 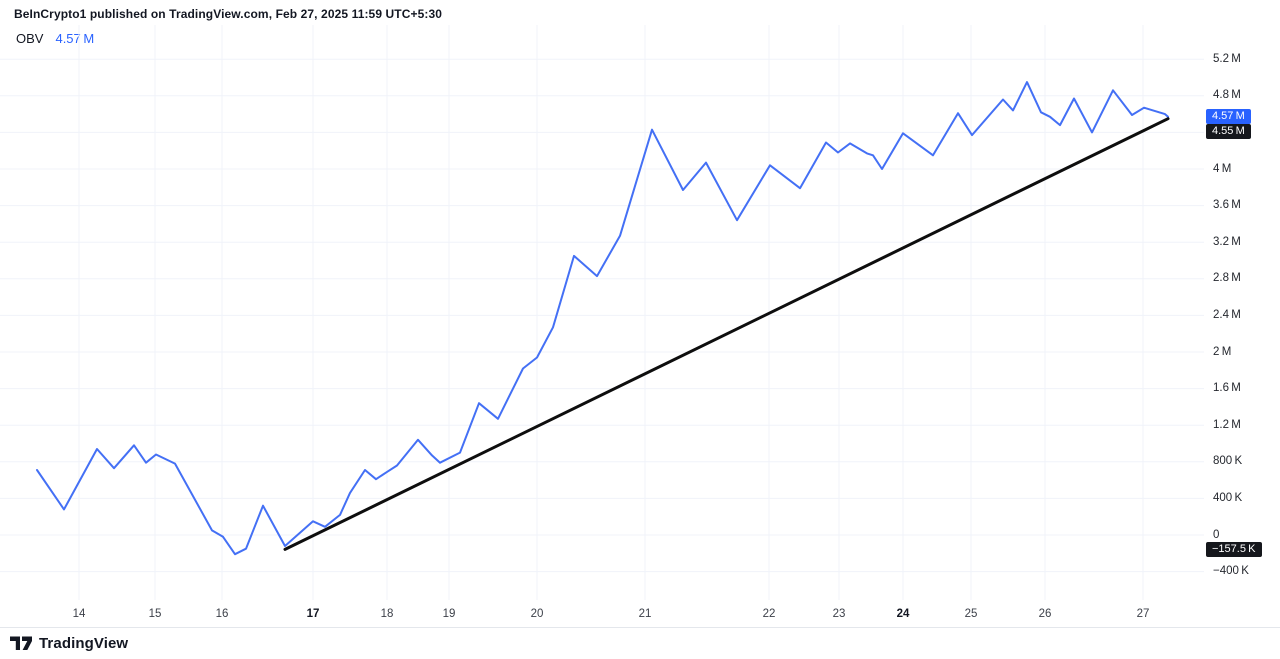 What do you see at coordinates (1216, 534) in the screenshot?
I see `price-axis-label: 0` at bounding box center [1216, 534].